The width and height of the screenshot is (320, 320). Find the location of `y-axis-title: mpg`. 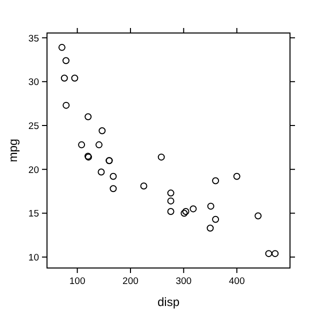

y-axis-title: mpg is located at coordinates (13, 150).